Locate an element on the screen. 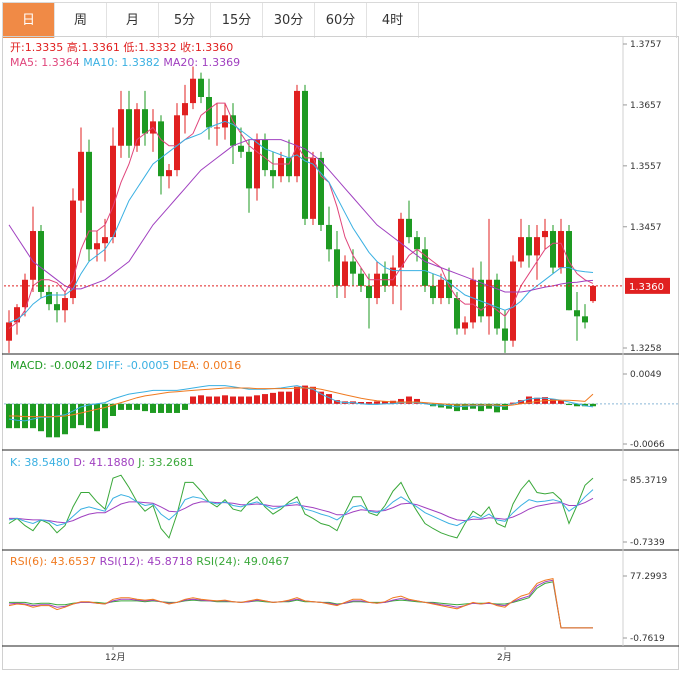 This screenshot has height=674, width=682. kdj-tick-0: 85.3719 is located at coordinates (648, 481).